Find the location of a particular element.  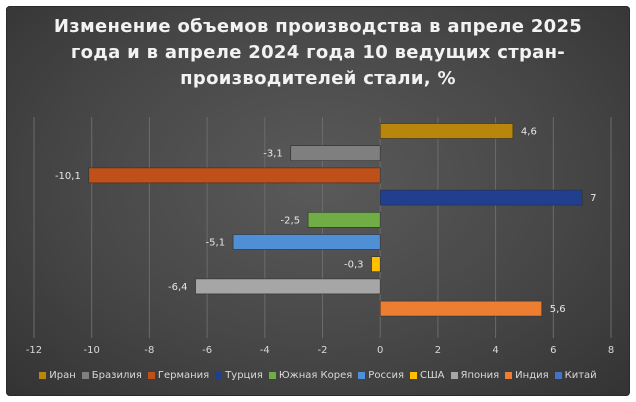

legend-label: Россия is located at coordinates (386, 375).